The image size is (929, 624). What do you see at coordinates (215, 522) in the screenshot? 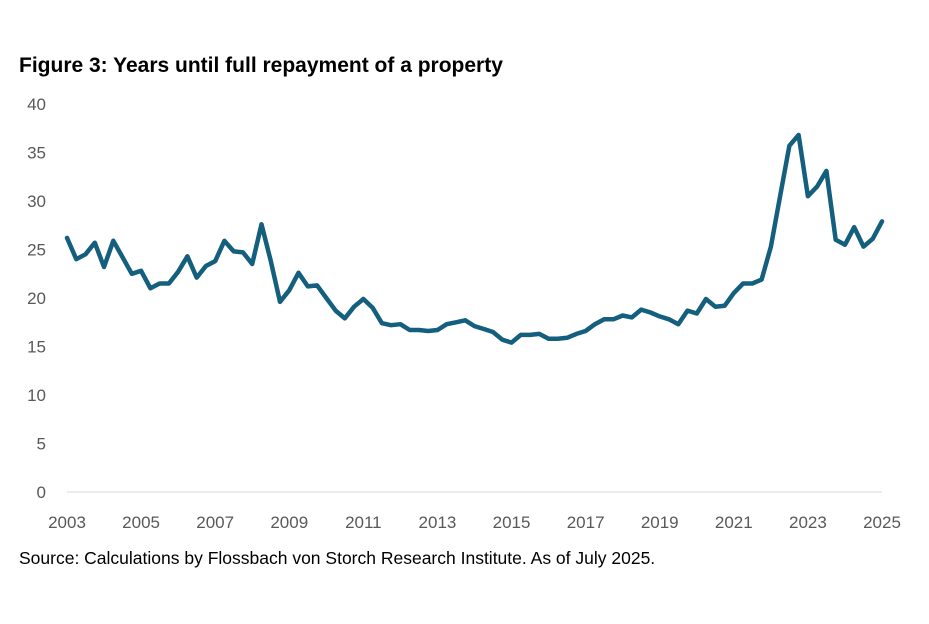
I see `x-tick-label: 2007` at bounding box center [215, 522].